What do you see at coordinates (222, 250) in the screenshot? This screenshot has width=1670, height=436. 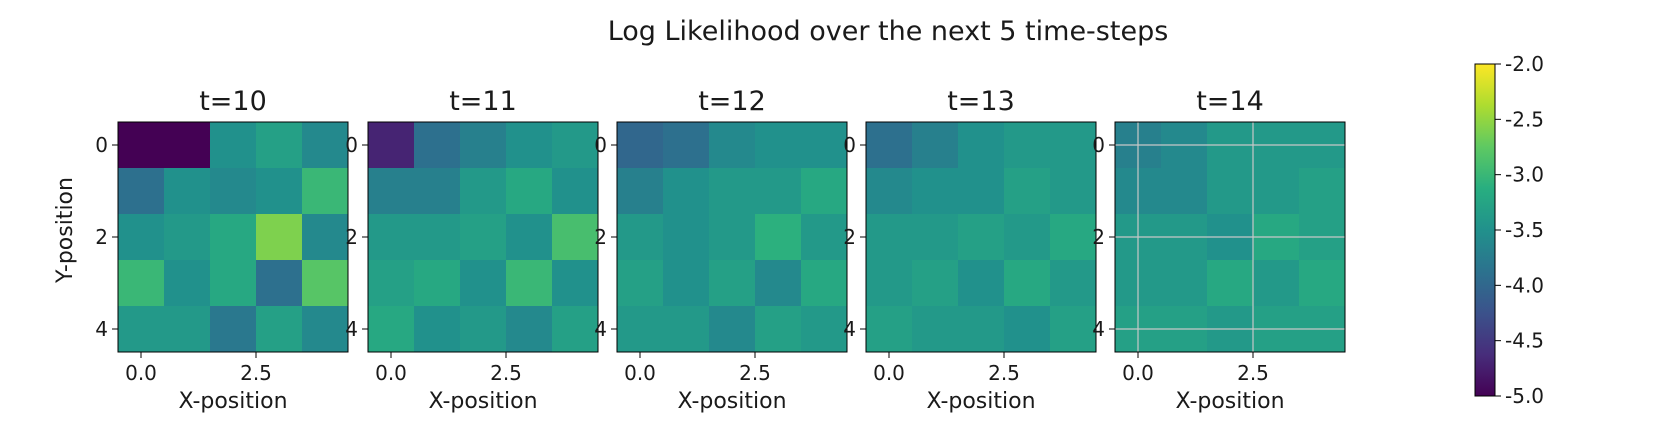 I see `heatmap-panel-t-10: t=10 0 2 4 0.0 2.5 X-position` at bounding box center [222, 250].